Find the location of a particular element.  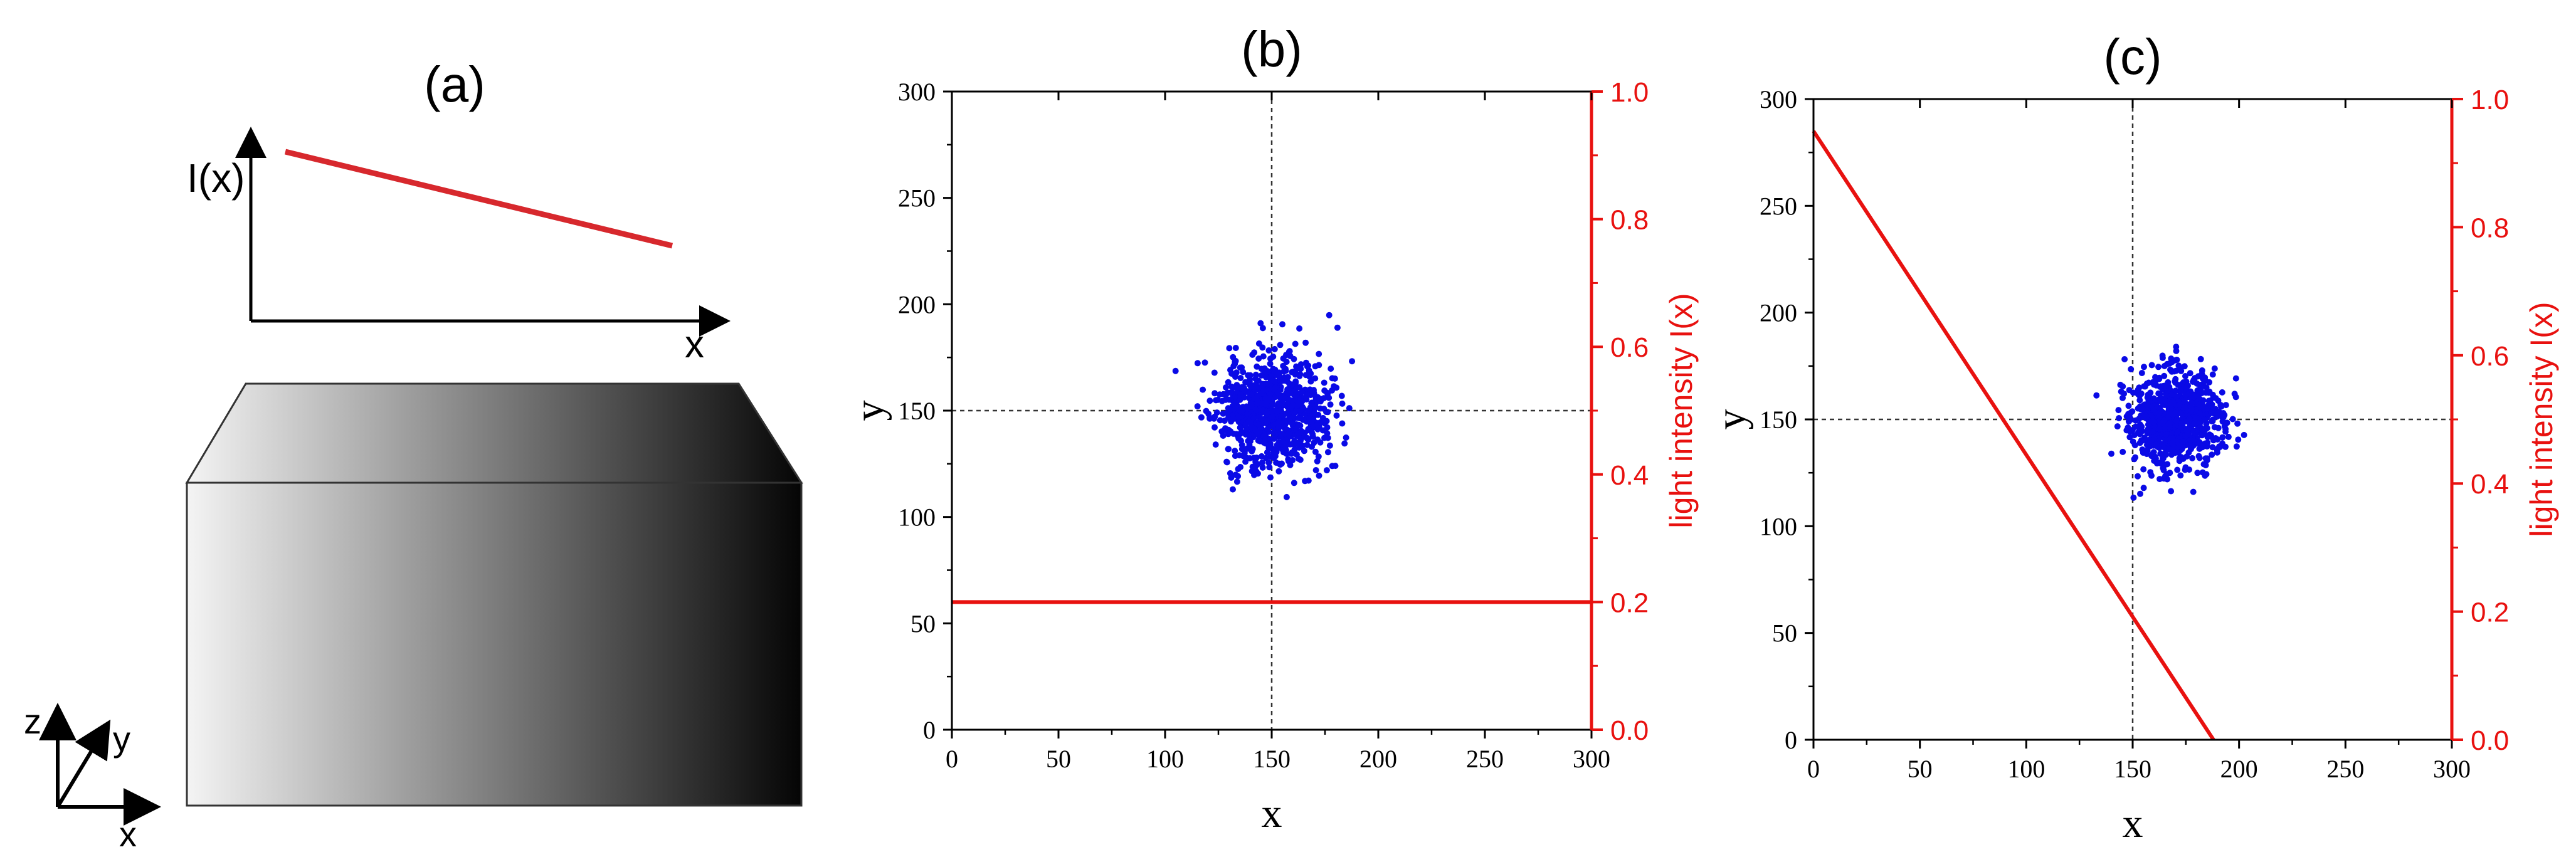

y-tick-label: 150 is located at coordinates (1778, 420).